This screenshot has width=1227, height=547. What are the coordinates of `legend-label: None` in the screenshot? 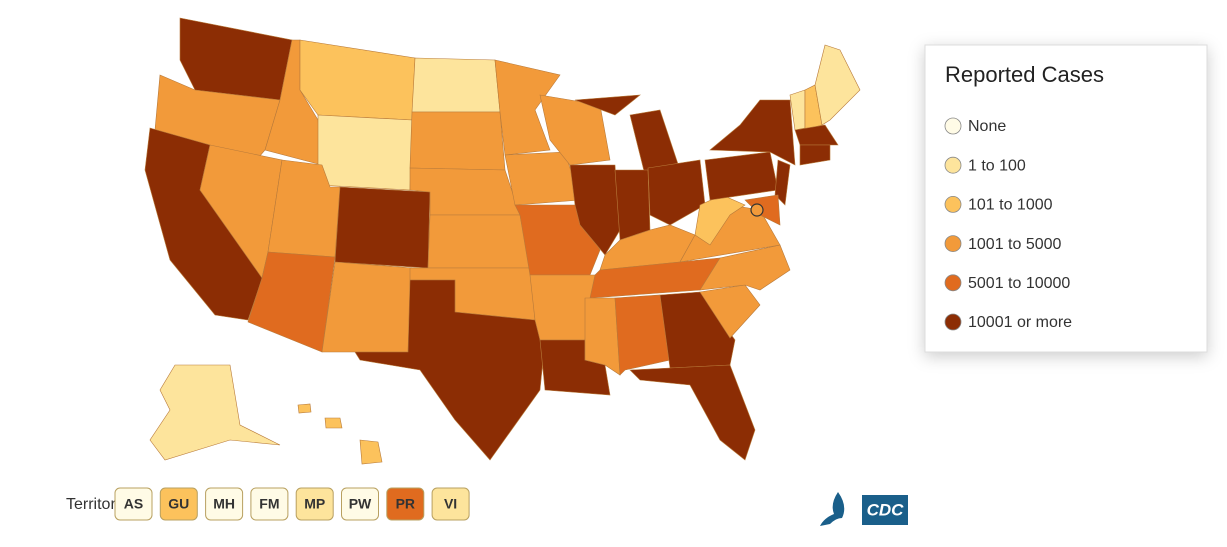 It's located at (987, 126).